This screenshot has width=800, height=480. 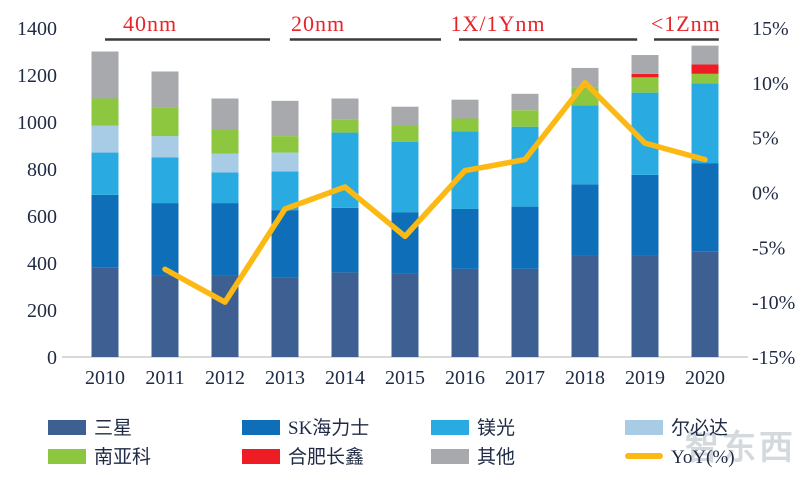 I want to click on svg-text: -10%, so click(x=773, y=303).